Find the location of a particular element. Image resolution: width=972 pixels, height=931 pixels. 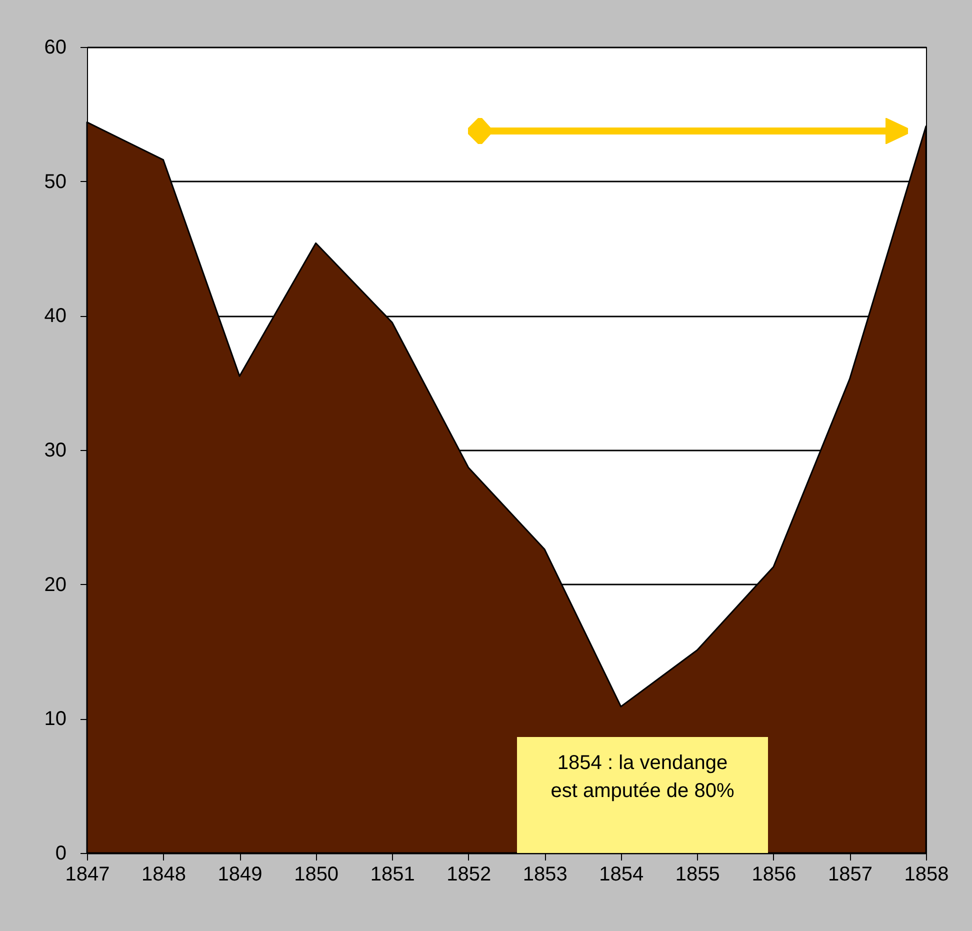

x-tick-label: 1851 is located at coordinates (392, 875).